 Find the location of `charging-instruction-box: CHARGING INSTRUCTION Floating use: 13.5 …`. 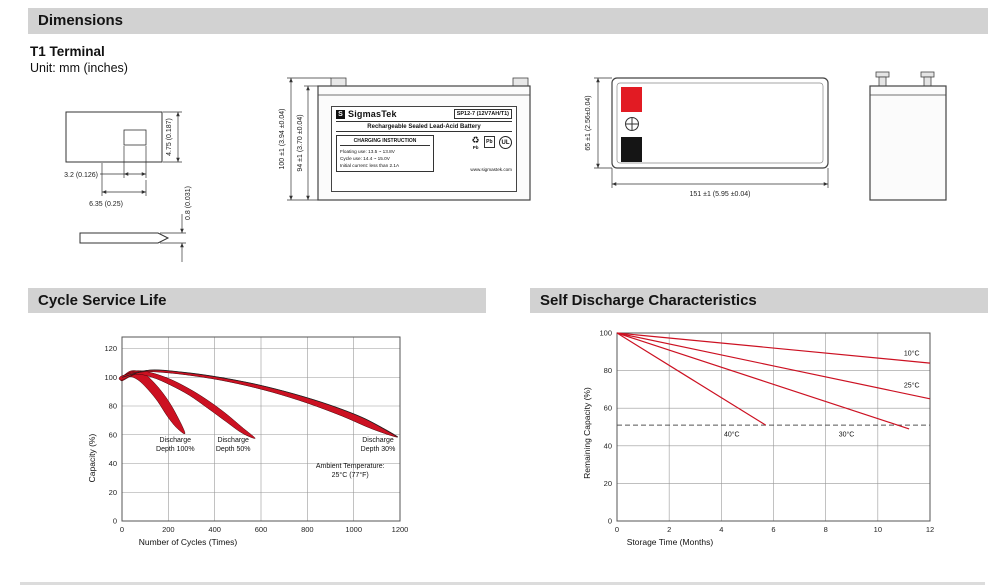

charging-instruction-box: CHARGING INSTRUCTION Floating use: 13.5 … is located at coordinates (385, 154).